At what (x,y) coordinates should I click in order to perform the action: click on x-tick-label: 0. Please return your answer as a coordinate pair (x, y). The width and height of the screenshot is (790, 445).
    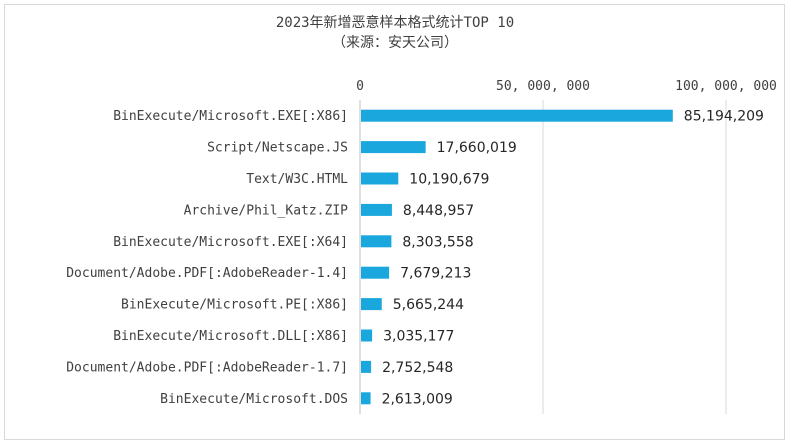
    Looking at the image, I should click on (360, 86).